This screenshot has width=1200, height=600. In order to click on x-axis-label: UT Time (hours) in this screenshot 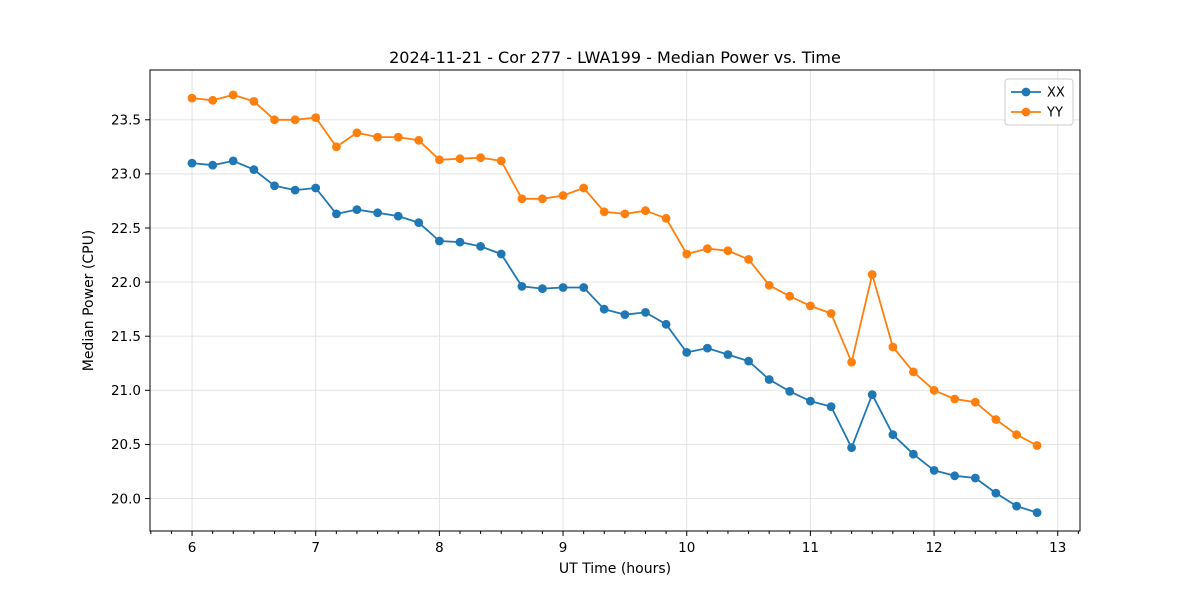, I will do `click(615, 569)`.